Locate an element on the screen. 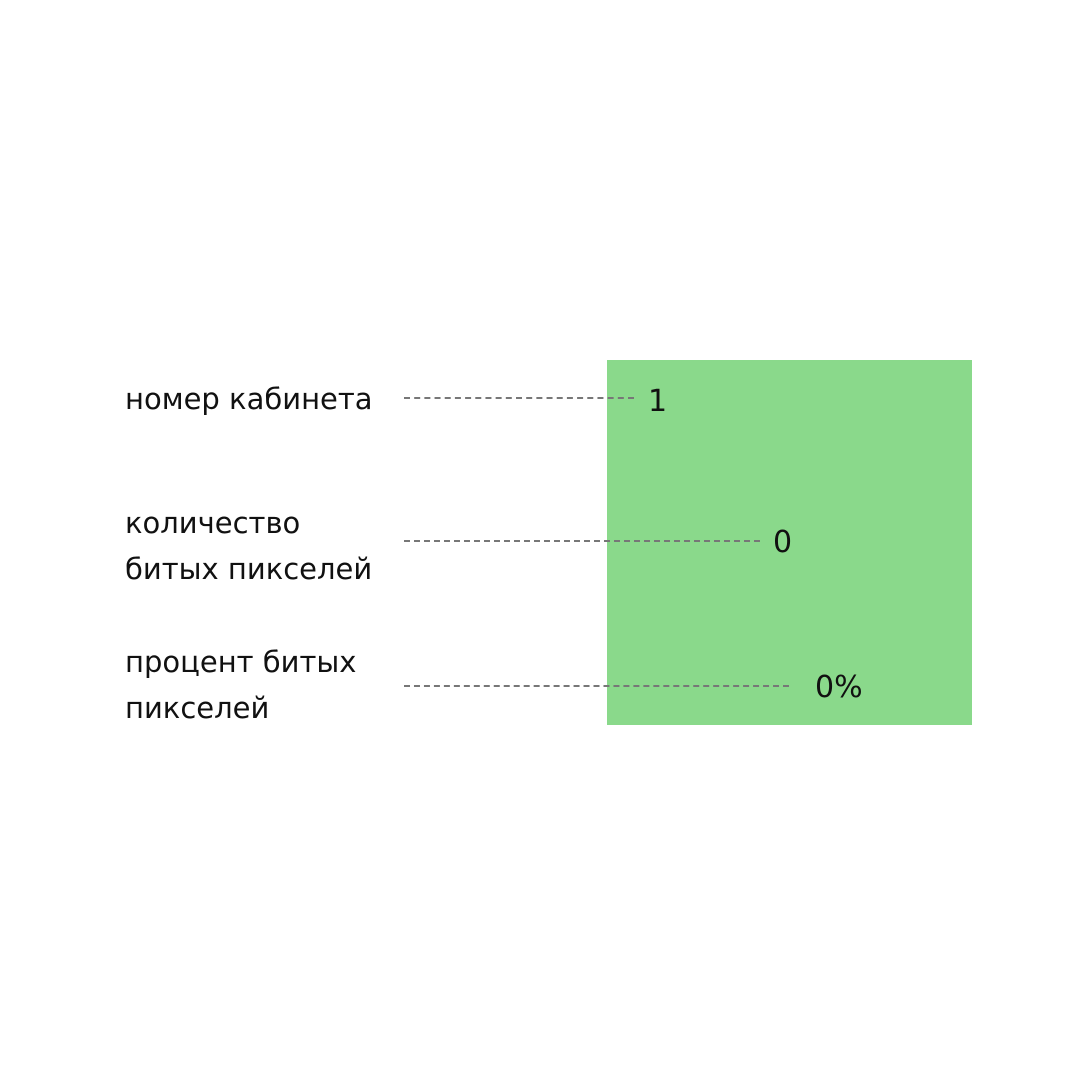 This screenshot has width=1080, height=1080. label-line: битых пикселей is located at coordinates (249, 569).